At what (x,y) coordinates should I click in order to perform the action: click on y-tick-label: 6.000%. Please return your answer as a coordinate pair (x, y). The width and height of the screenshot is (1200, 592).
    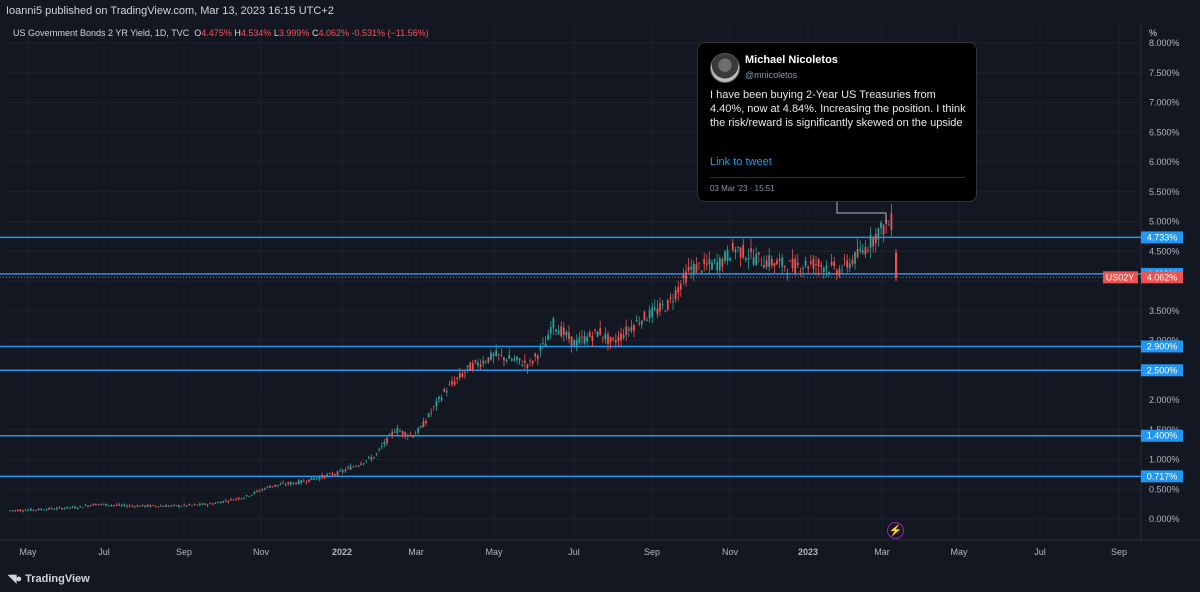
    Looking at the image, I should click on (1164, 162).